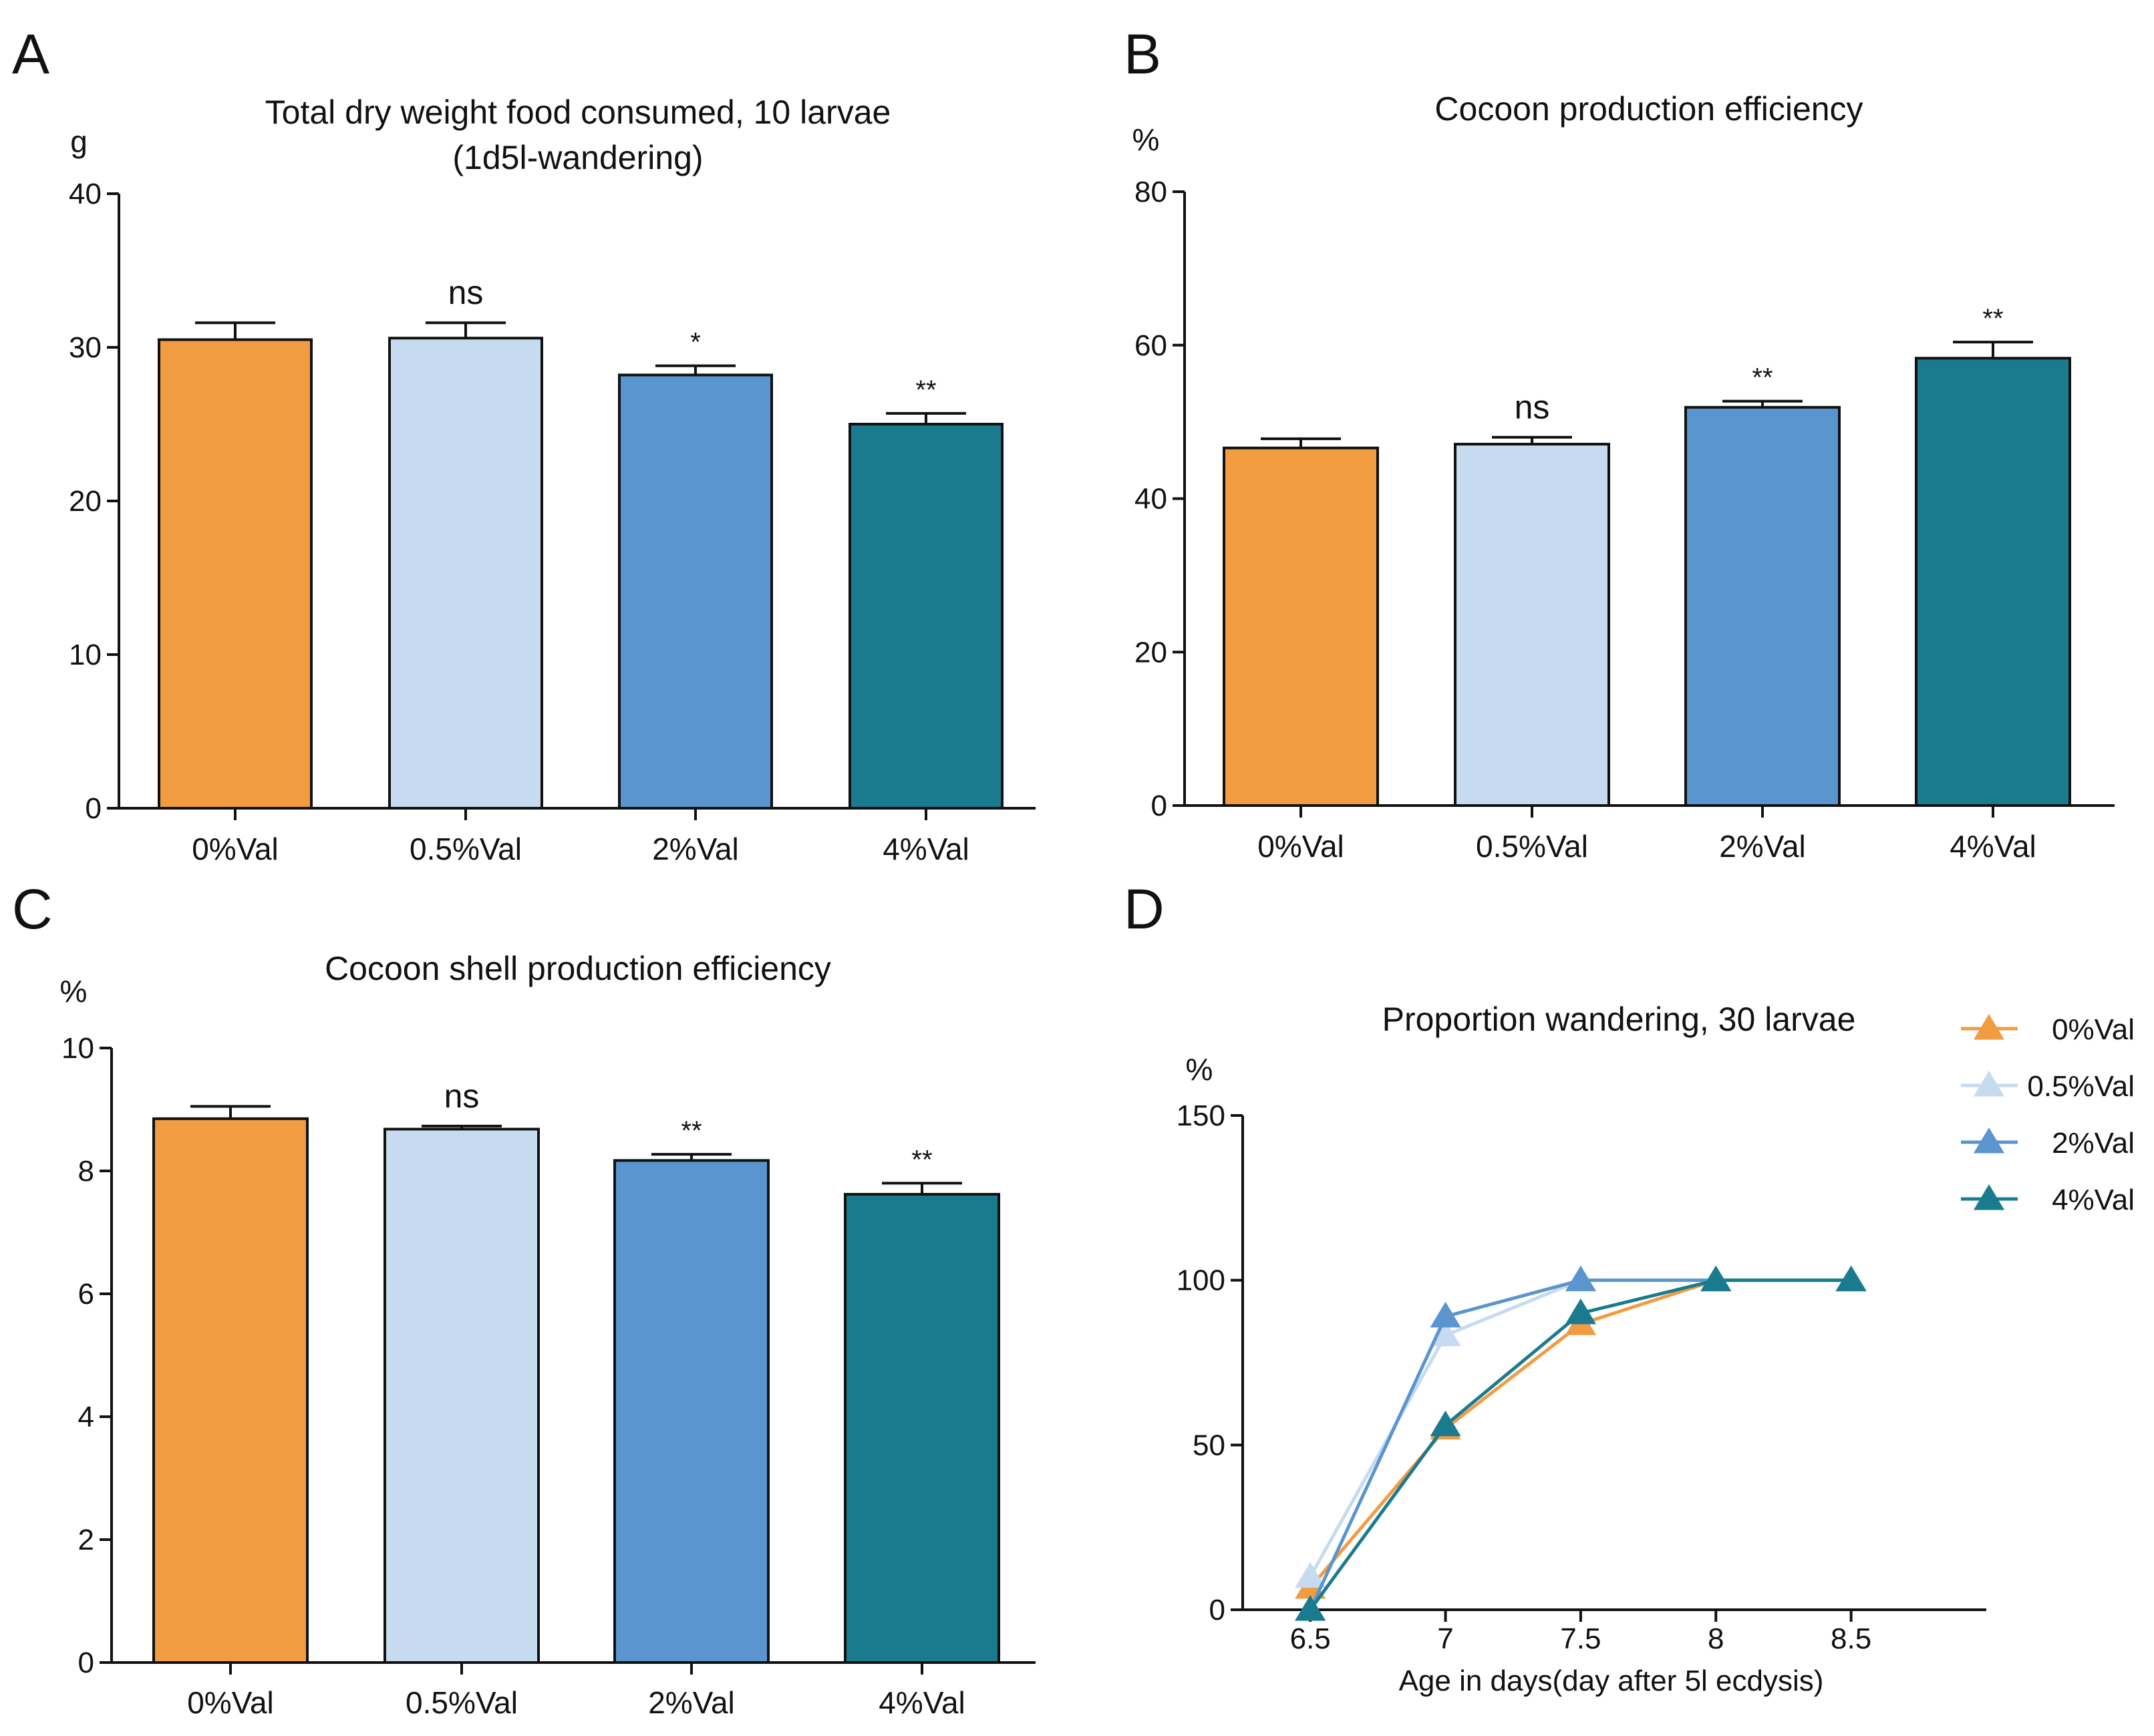 Image resolution: width=2154 pixels, height=1736 pixels. What do you see at coordinates (2093, 1200) in the screenshot?
I see `legend-label: 4%Val` at bounding box center [2093, 1200].